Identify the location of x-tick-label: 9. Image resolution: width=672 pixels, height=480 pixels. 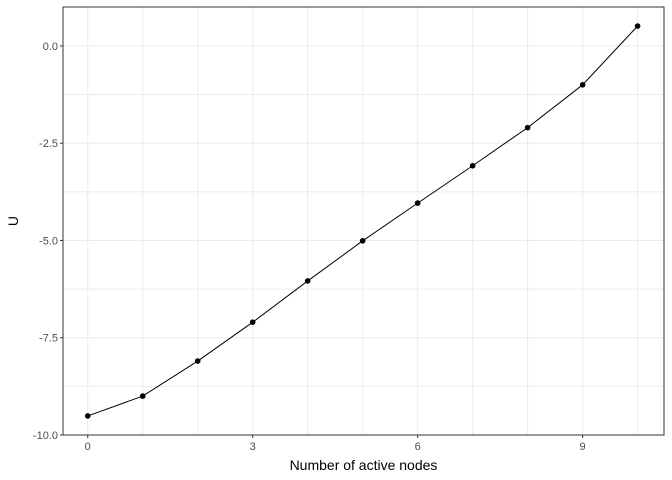
(583, 447).